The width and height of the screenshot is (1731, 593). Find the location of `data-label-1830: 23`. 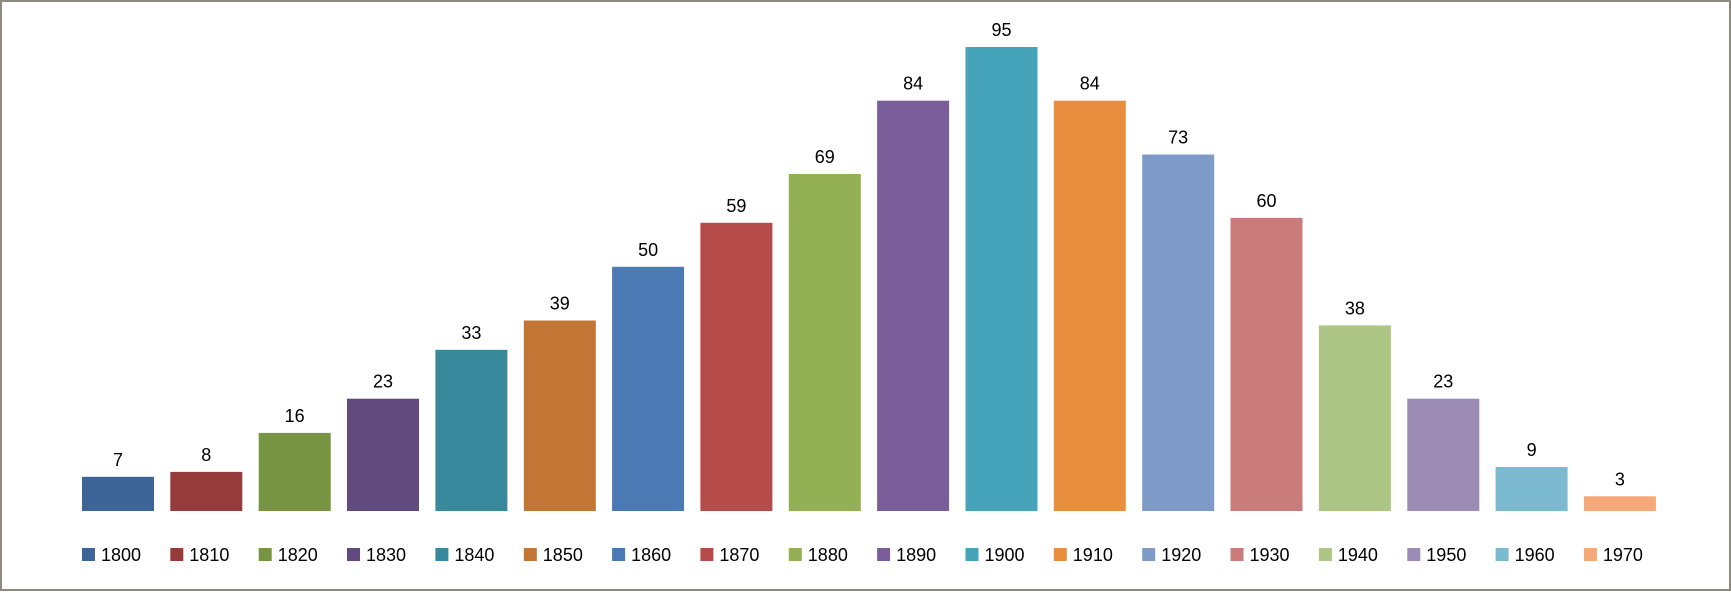

data-label-1830: 23 is located at coordinates (383, 382).